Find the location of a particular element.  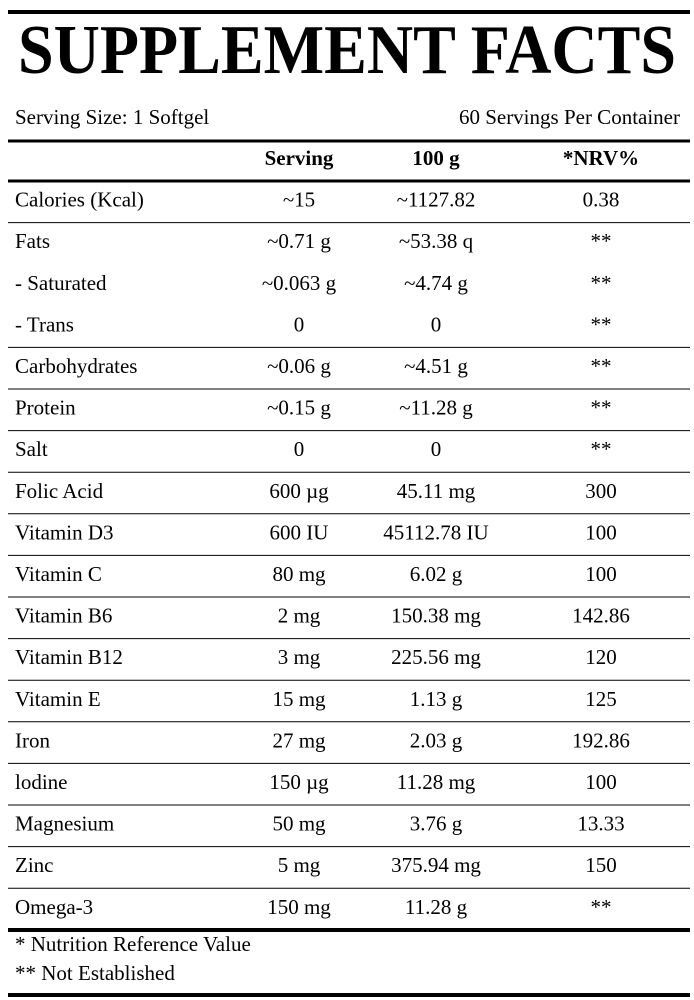

cell: 5 mg is located at coordinates (299, 865).